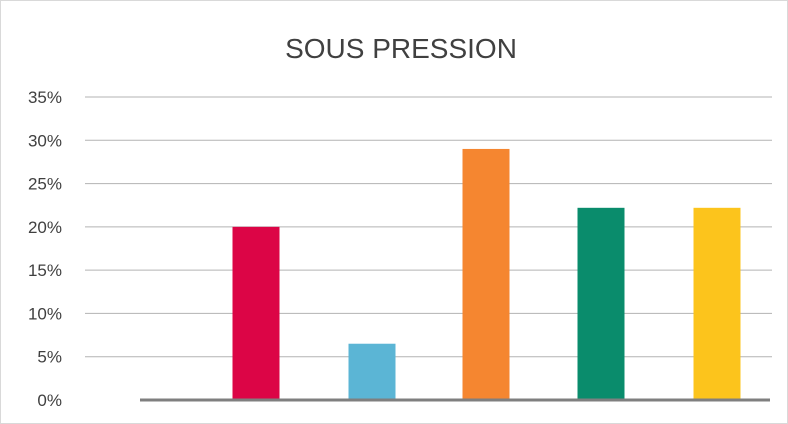  I want to click on y-tick-label: 5%, so click(49, 357).